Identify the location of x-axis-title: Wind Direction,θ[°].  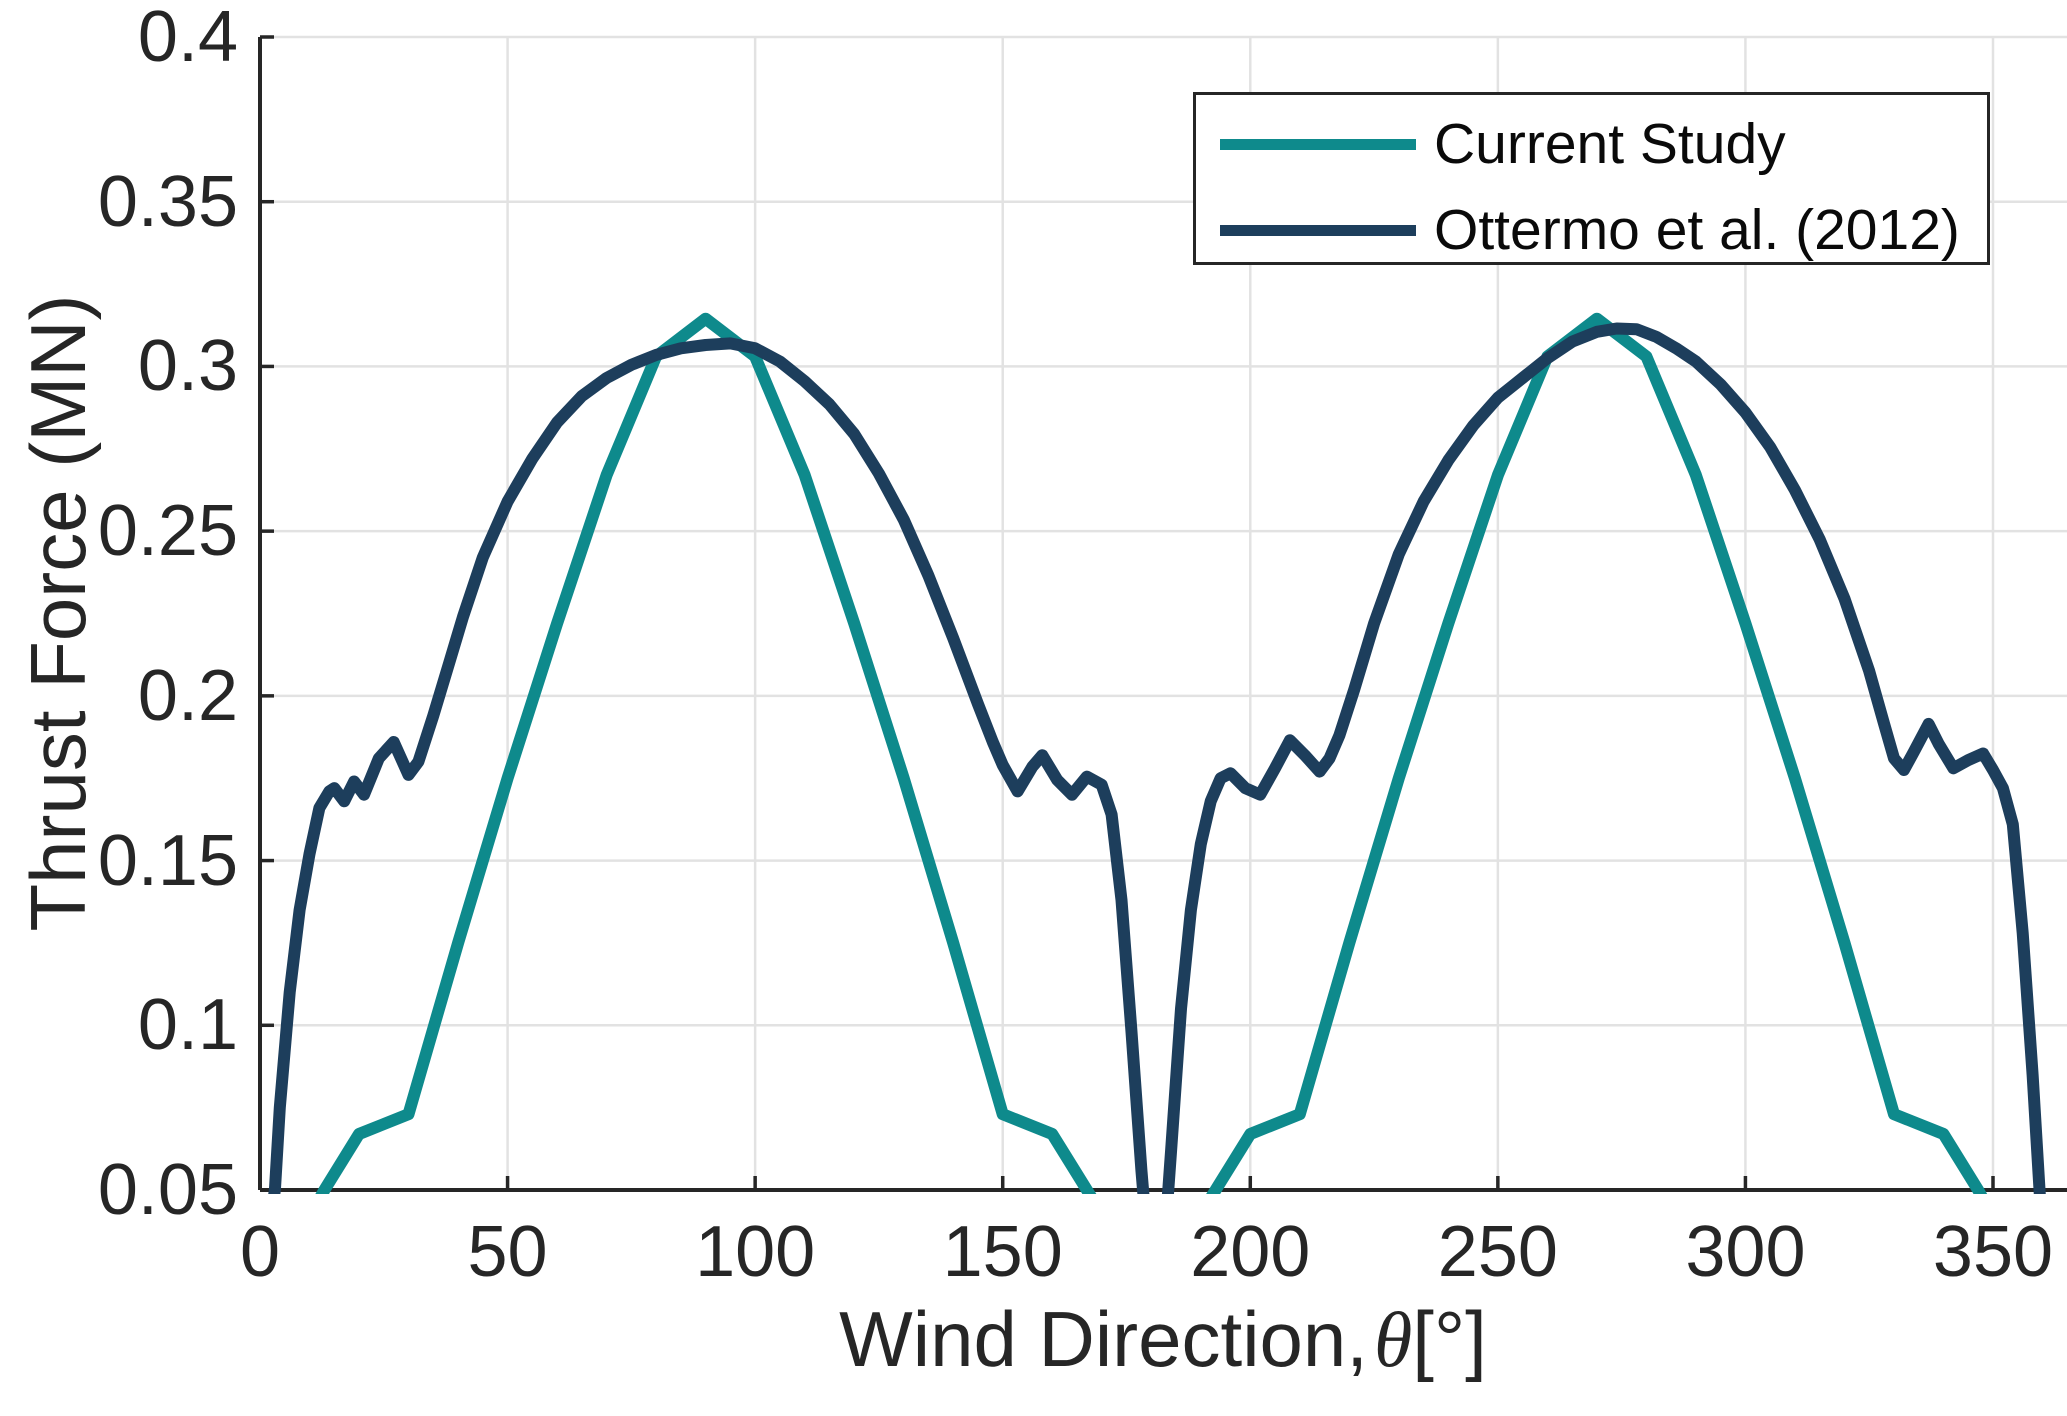
(1163, 1339).